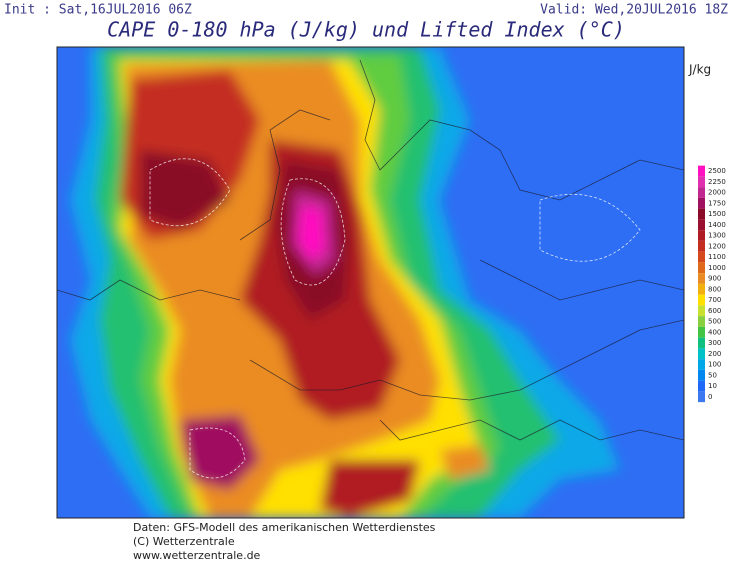 This screenshot has height=565, width=732. I want to click on colorbar-label: 100, so click(714, 365).